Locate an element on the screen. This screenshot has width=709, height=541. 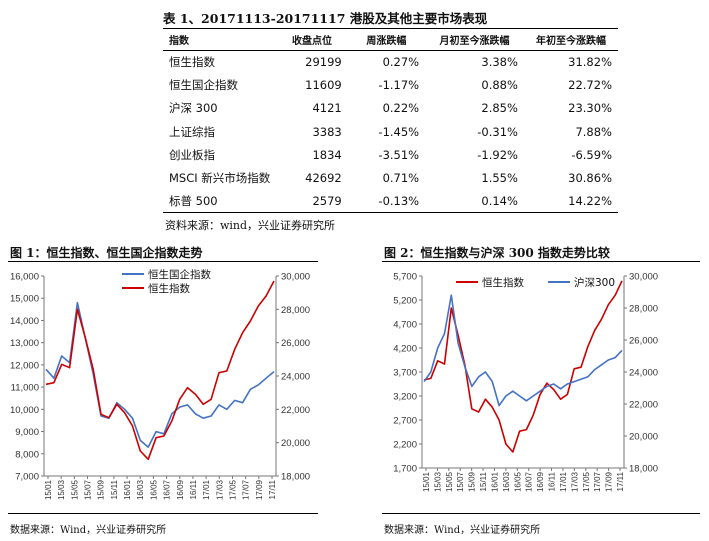
cell-week: 0.27% is located at coordinates (401, 62).